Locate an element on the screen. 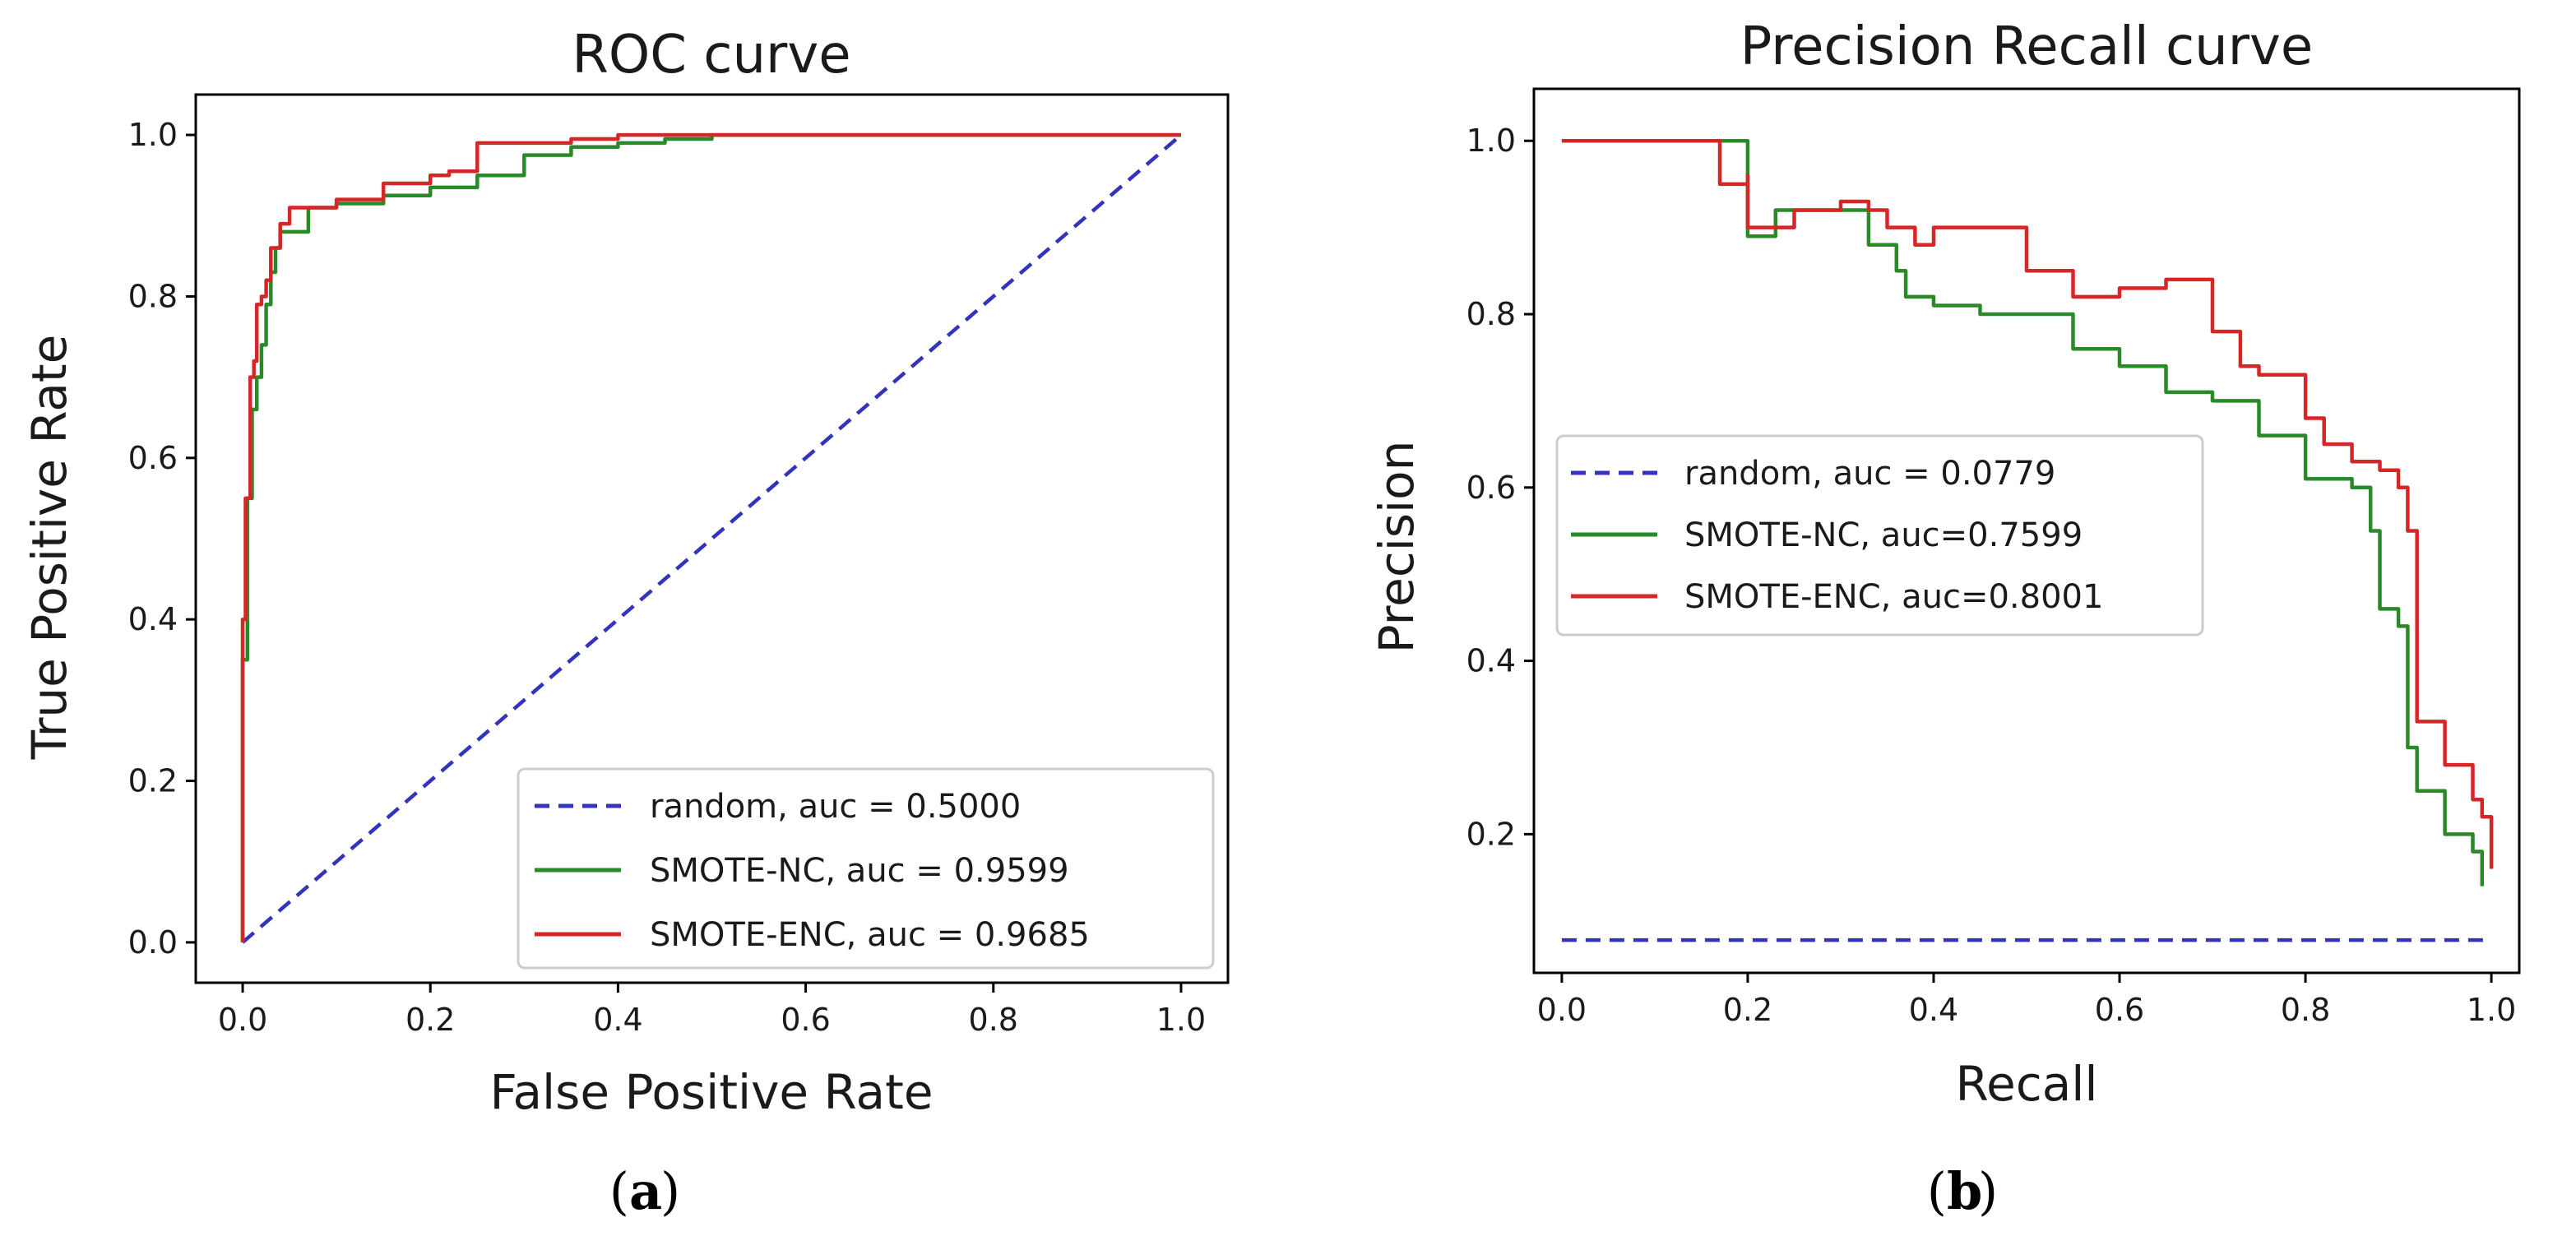  roc-ytick-label: 0.0 is located at coordinates (153, 942).